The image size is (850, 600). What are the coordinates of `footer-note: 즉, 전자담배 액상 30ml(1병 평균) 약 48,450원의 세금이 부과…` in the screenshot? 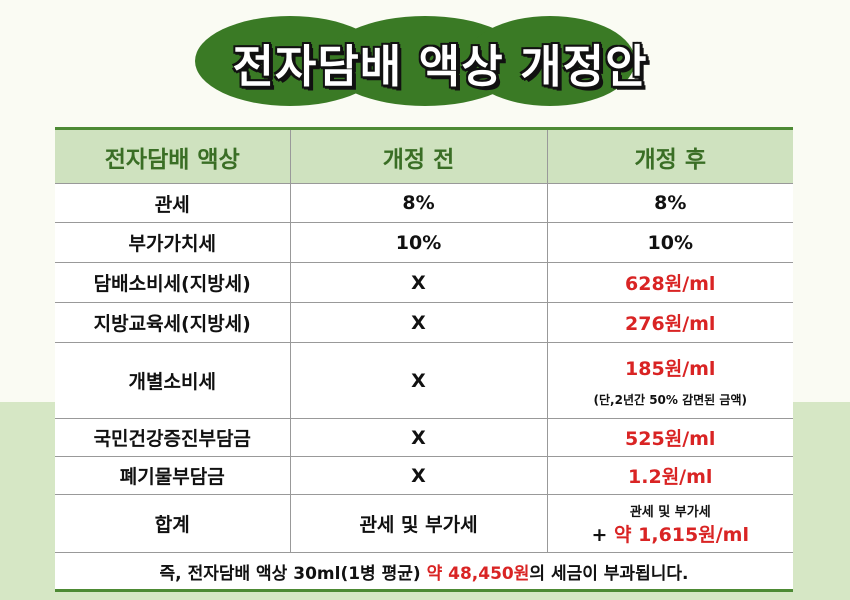 It's located at (424, 571).